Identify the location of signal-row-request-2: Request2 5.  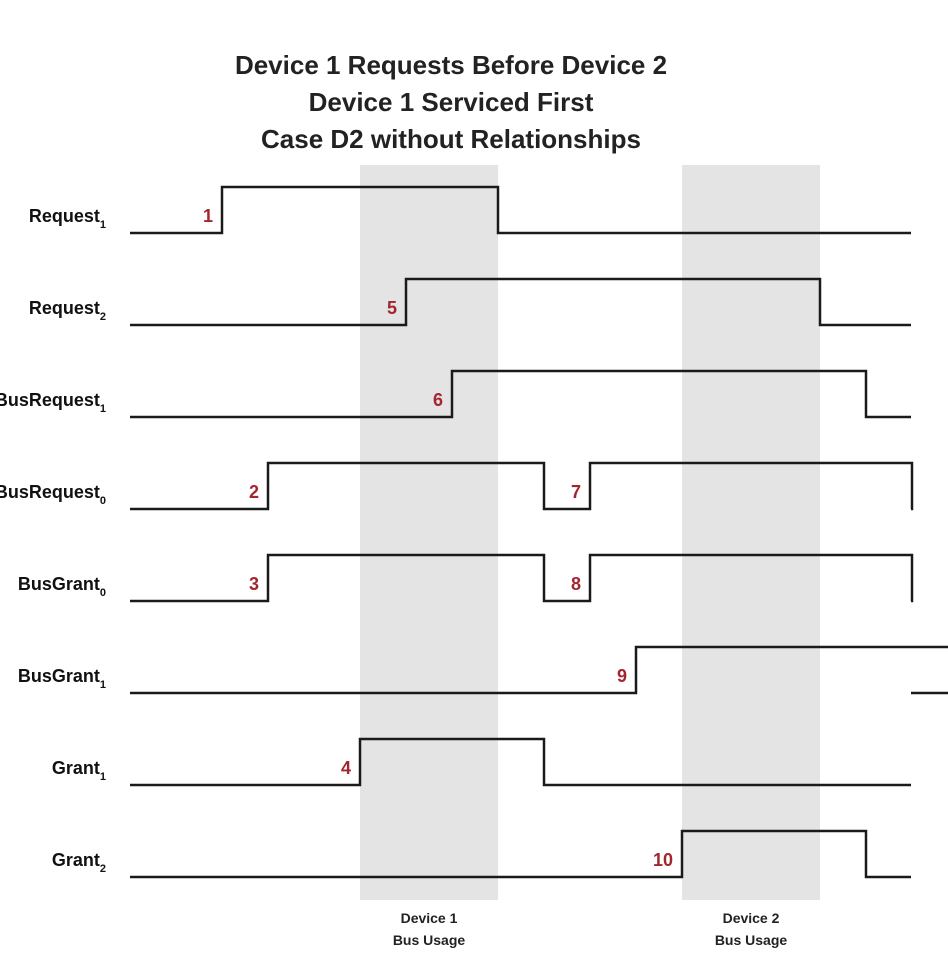
(470, 302).